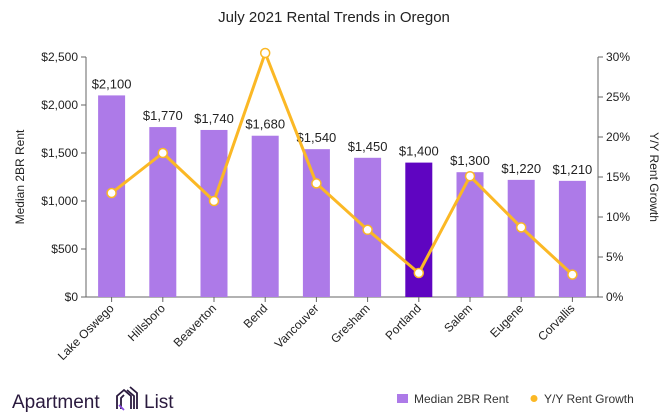 This screenshot has width=669, height=420. What do you see at coordinates (618, 57) in the screenshot?
I see `y2-tick-label: 30%` at bounding box center [618, 57].